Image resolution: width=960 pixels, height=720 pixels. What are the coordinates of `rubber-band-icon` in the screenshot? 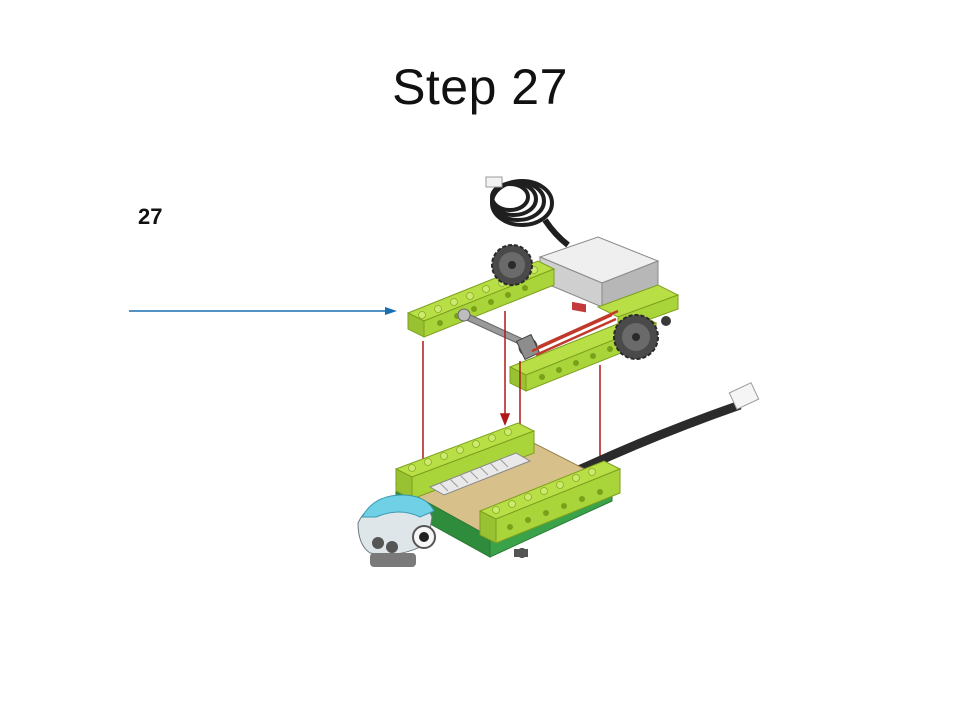 It's located at (575, 333).